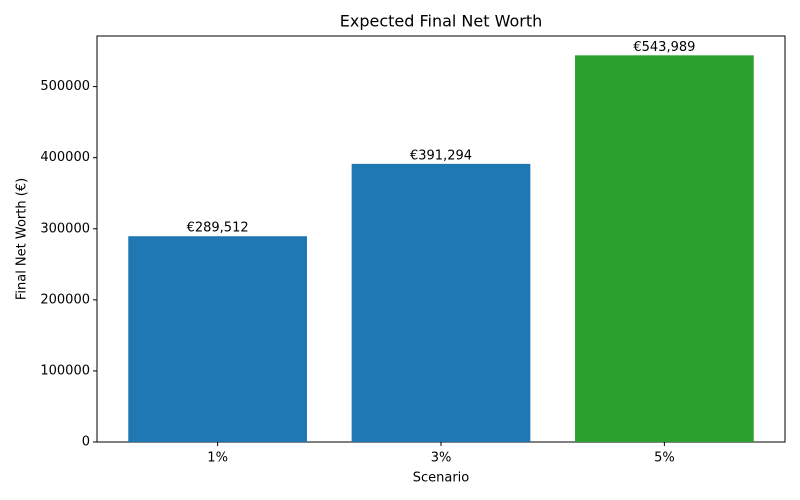 The height and width of the screenshot is (500, 800). What do you see at coordinates (441, 21) in the screenshot?
I see `chart-title: Expected Final Net Worth` at bounding box center [441, 21].